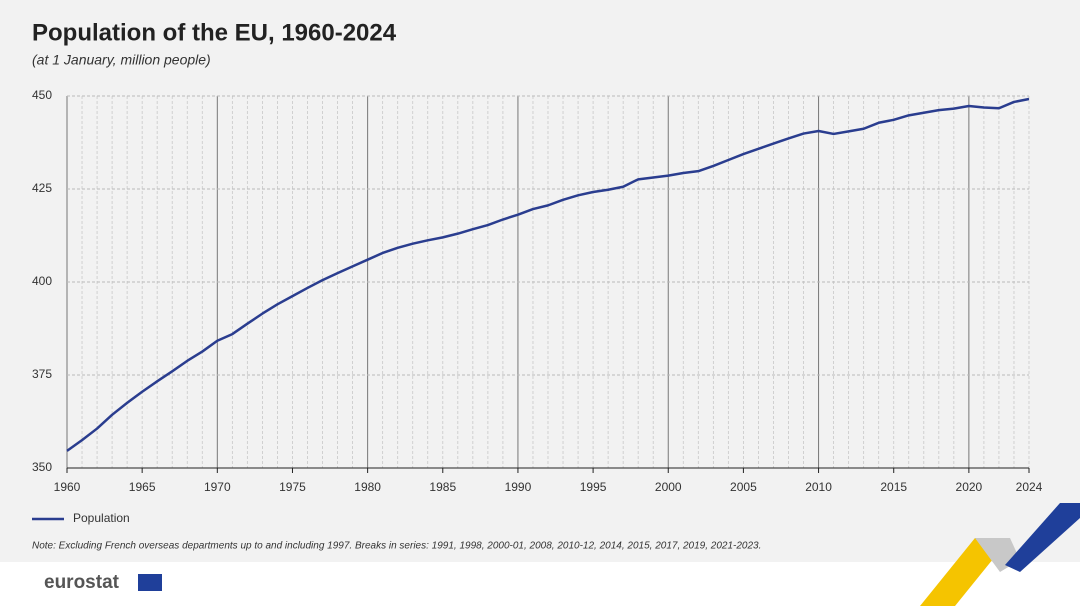  Describe the element at coordinates (42, 467) in the screenshot. I see `y-tick-label: 350` at that location.